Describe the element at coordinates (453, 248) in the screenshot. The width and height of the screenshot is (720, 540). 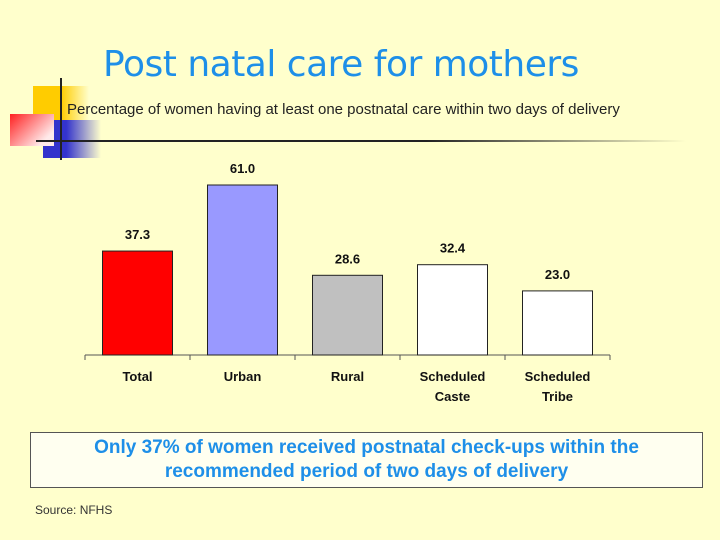
I see `data-label: 32.4` at that location.